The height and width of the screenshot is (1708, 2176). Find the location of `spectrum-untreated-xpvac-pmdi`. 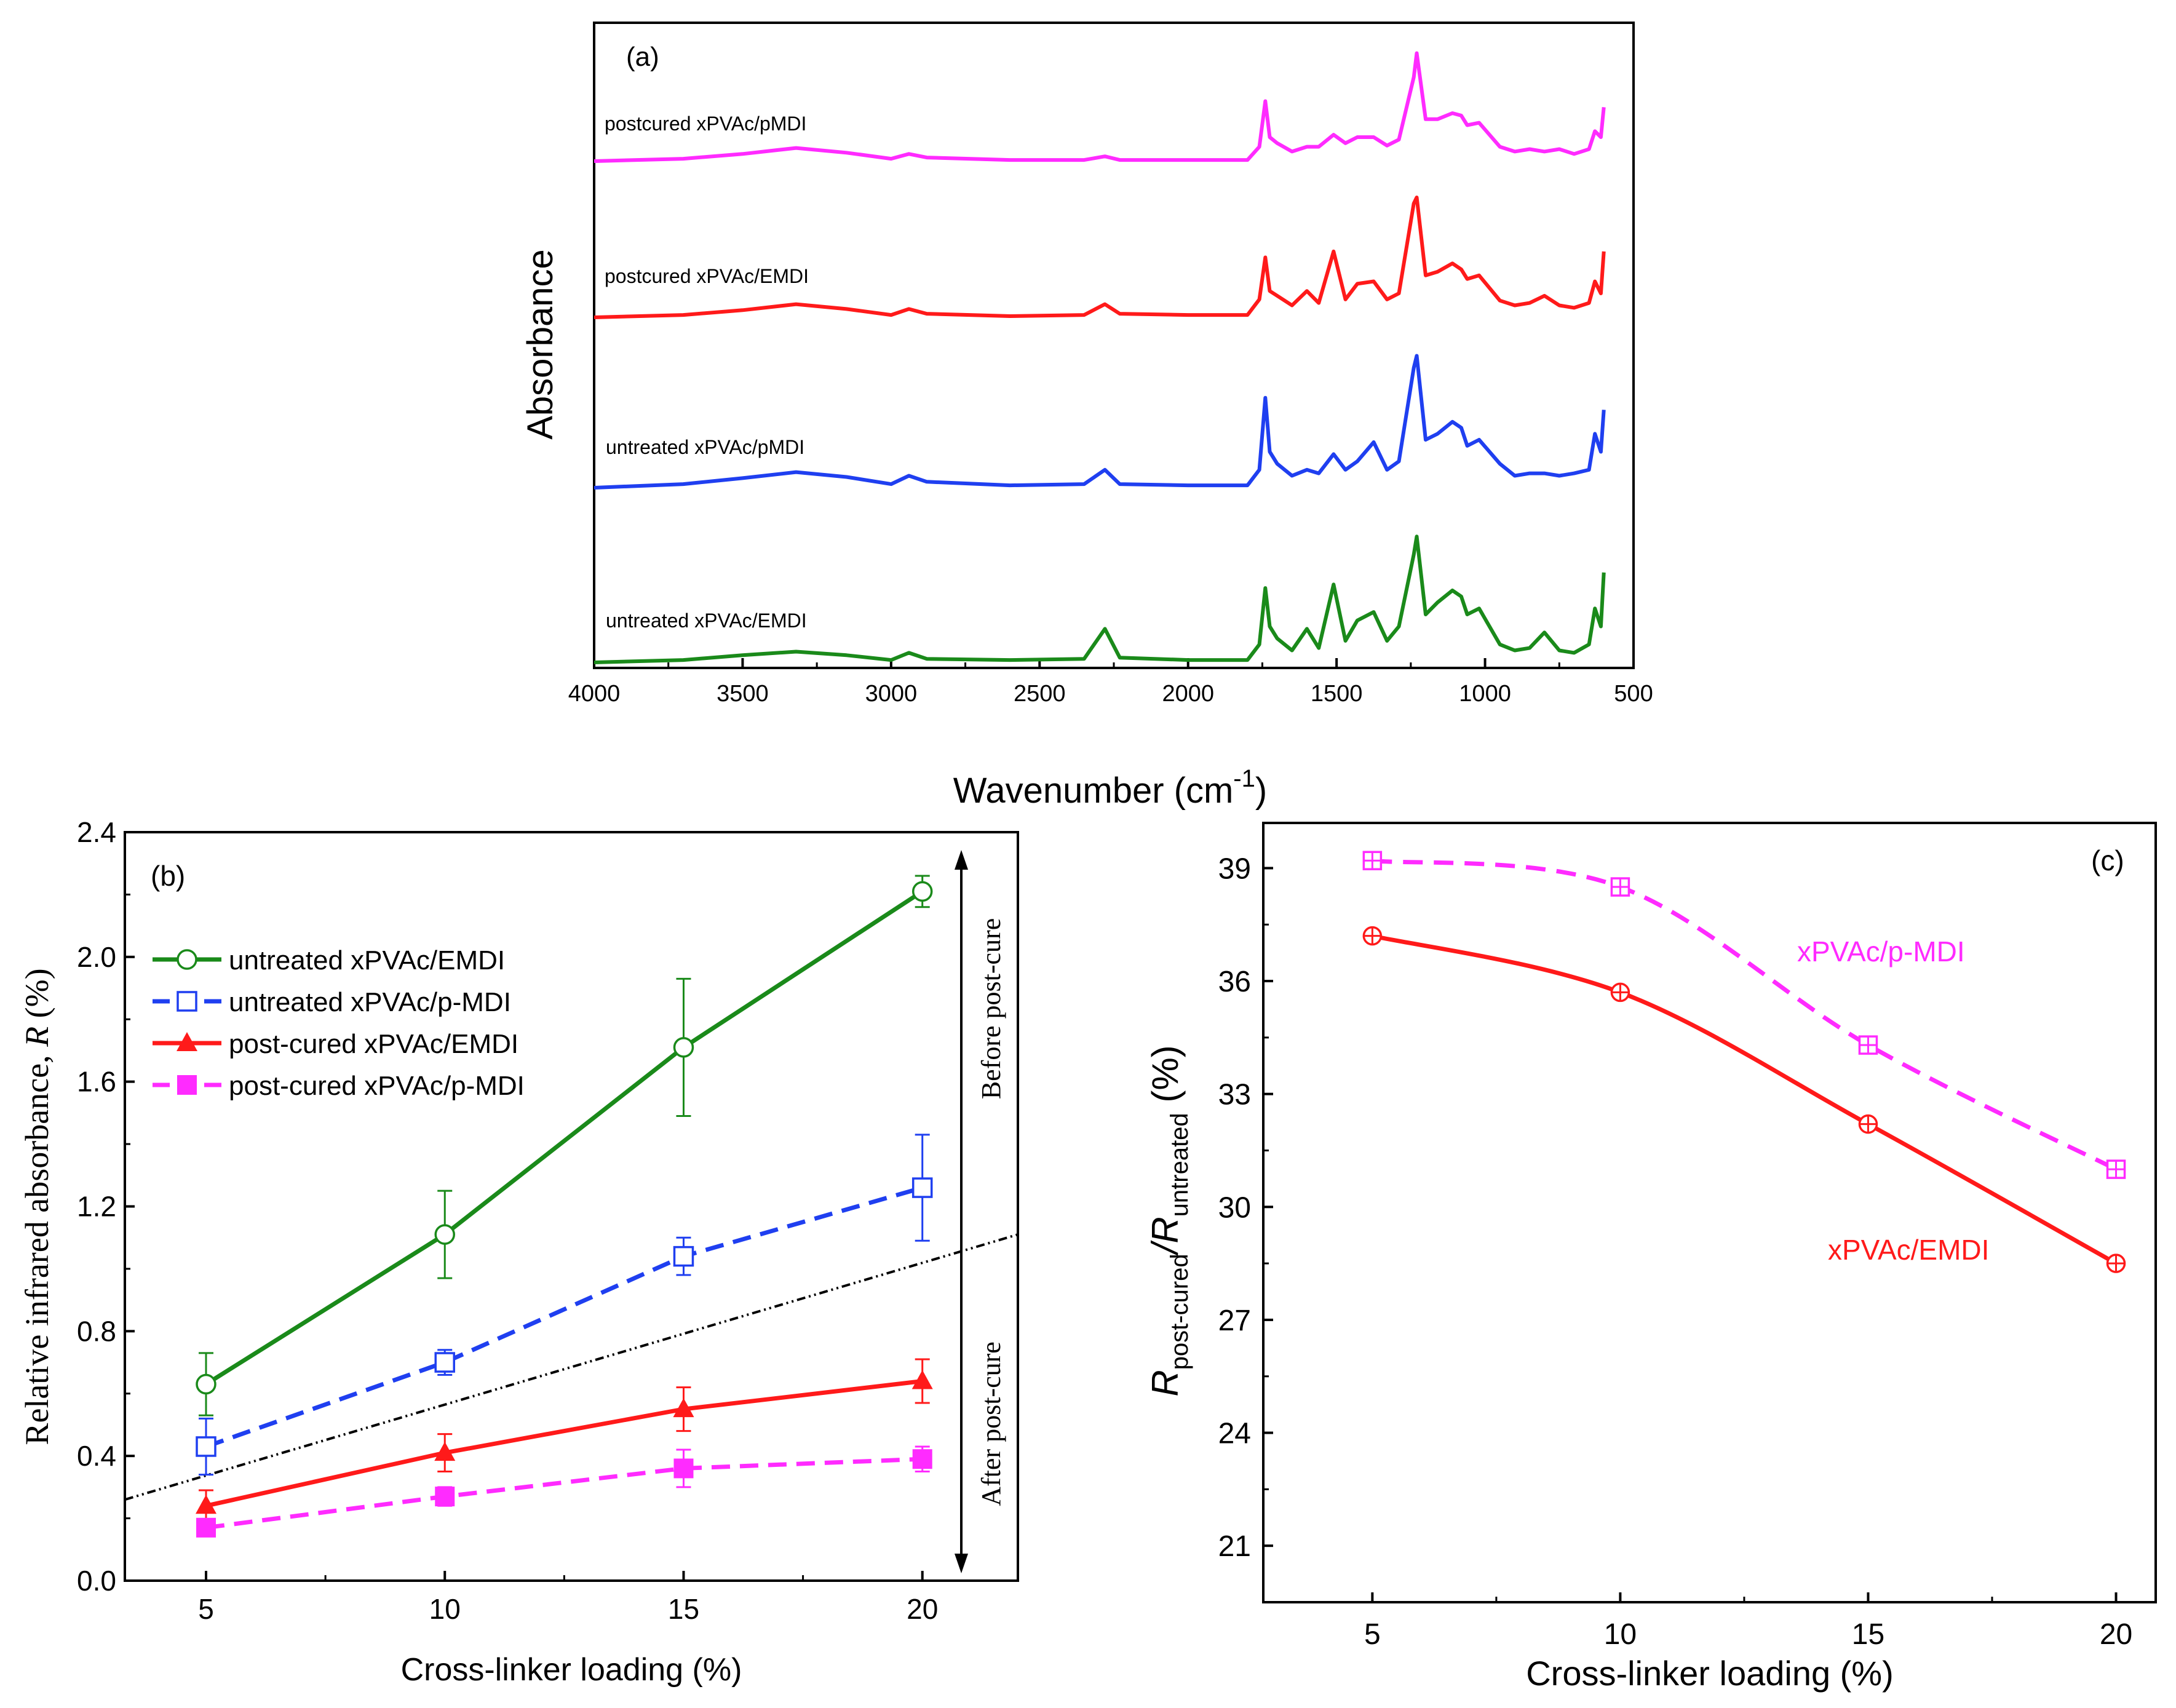

spectrum-untreated-xpvac-pmdi is located at coordinates (1100, 422).